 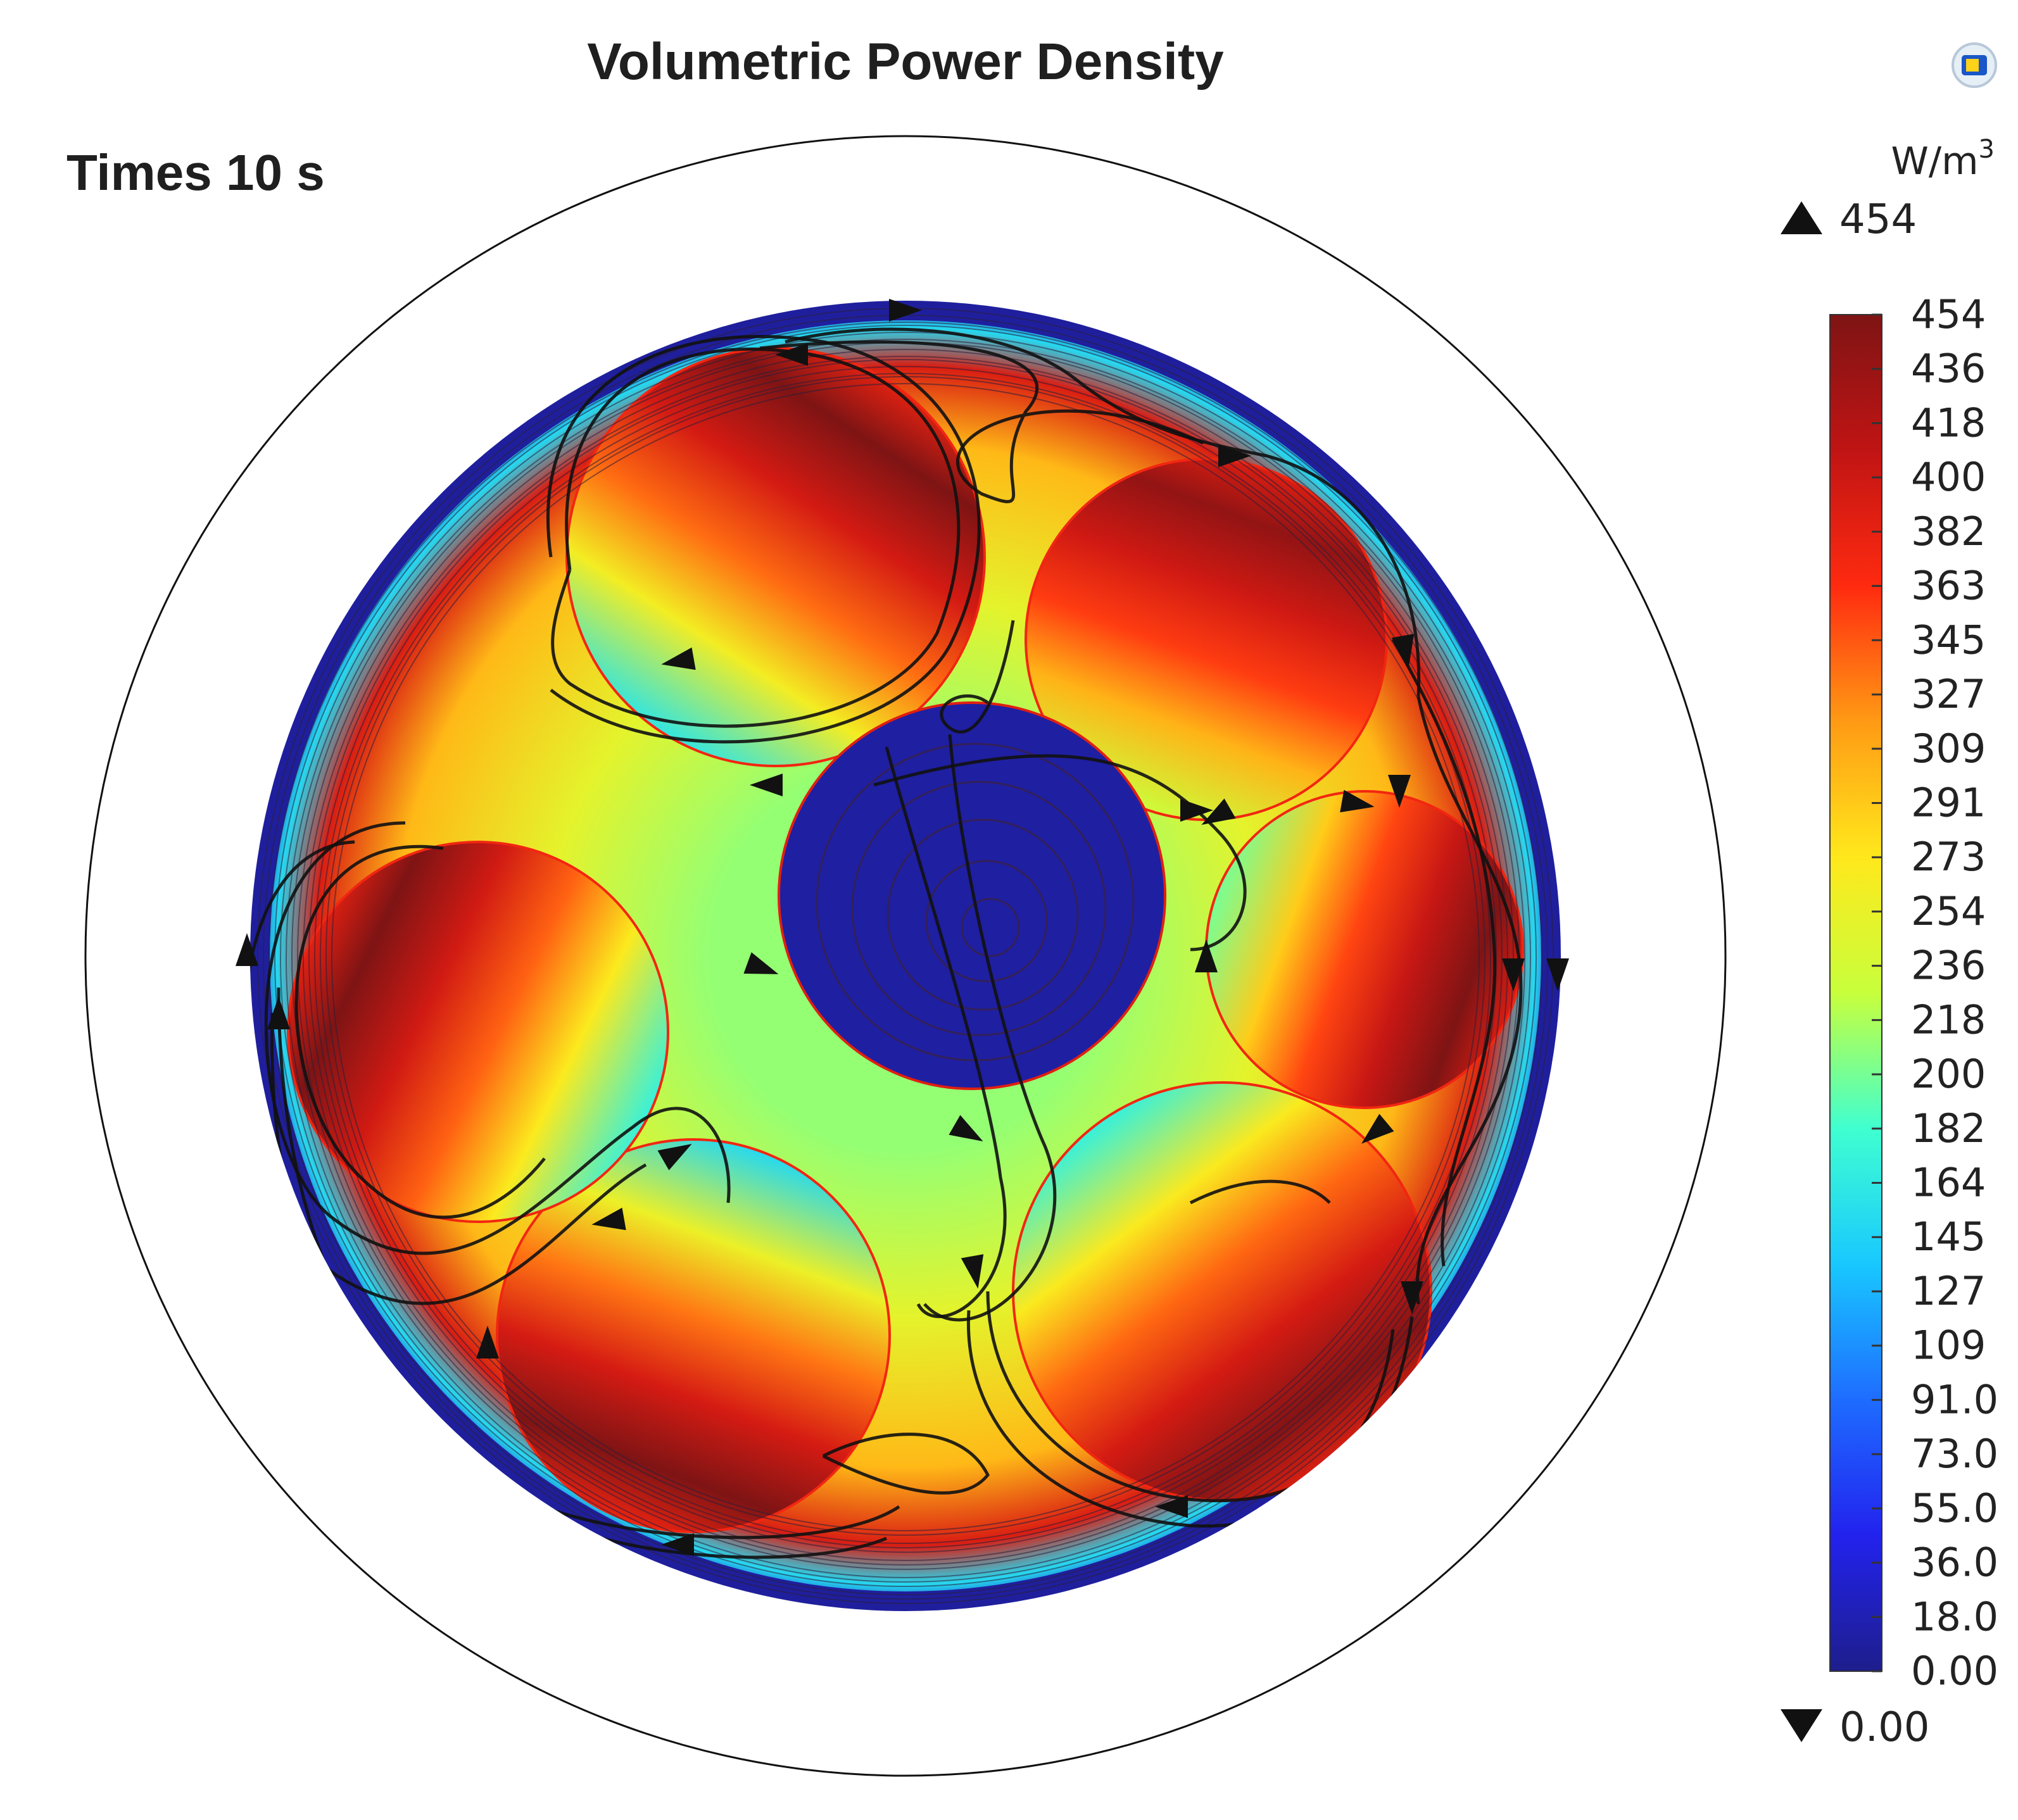 I want to click on colorbar-tick-label: 127, so click(x=1948, y=1291).